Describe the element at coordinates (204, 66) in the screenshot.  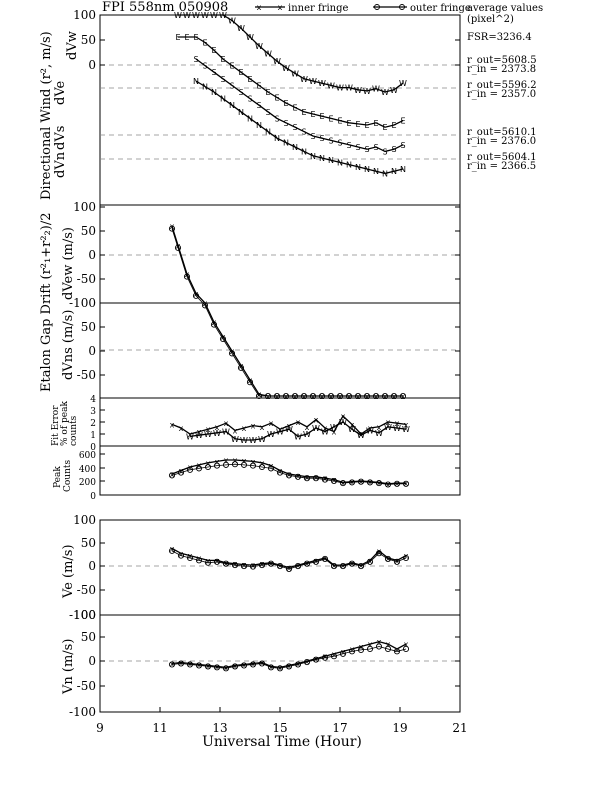
I see `point-1: S` at that location.